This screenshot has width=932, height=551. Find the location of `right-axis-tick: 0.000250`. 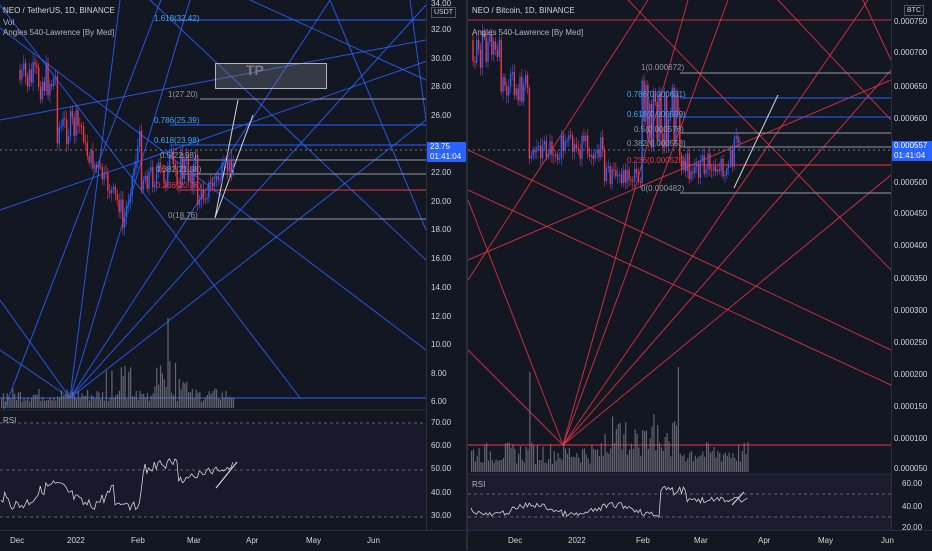

right-axis-tick: 0.000250 is located at coordinates (911, 342).